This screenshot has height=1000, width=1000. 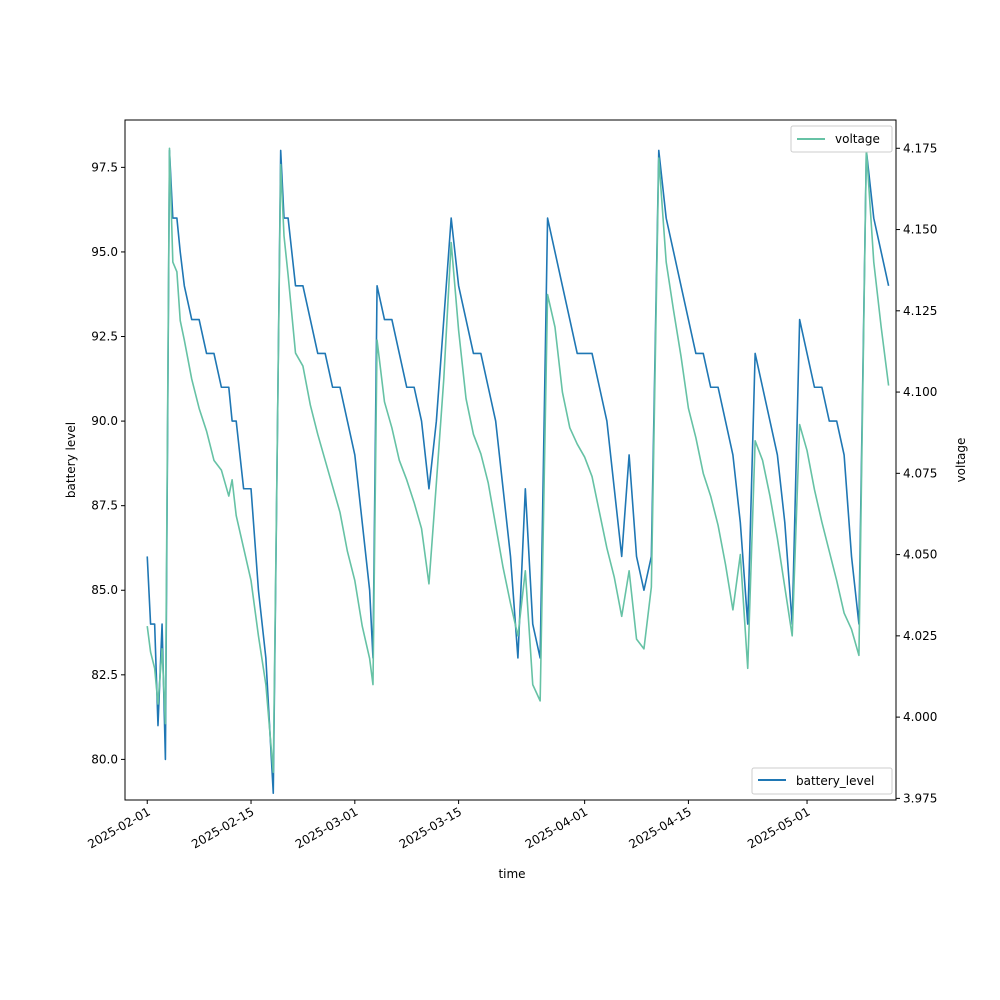 I want to click on y-left-tick-label: 87.5, so click(x=104, y=506).